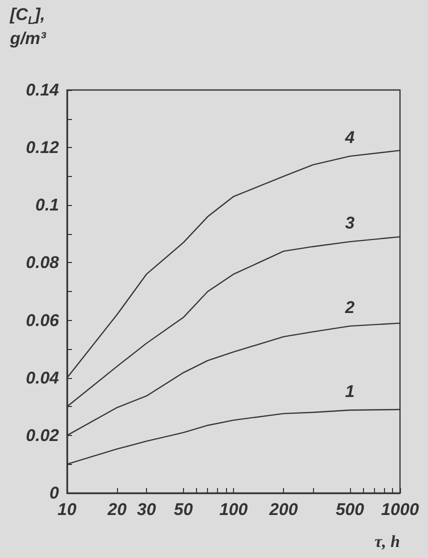  Describe the element at coordinates (350, 509) in the screenshot. I see `x-tick-label: 500` at that location.